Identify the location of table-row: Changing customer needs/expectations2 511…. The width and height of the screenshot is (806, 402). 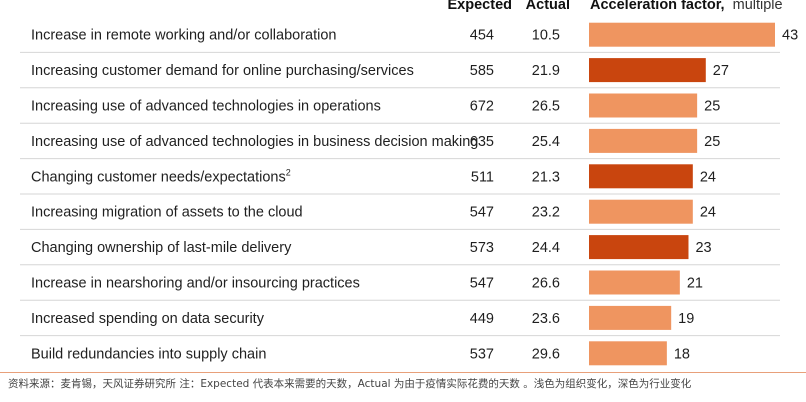
(400, 173).